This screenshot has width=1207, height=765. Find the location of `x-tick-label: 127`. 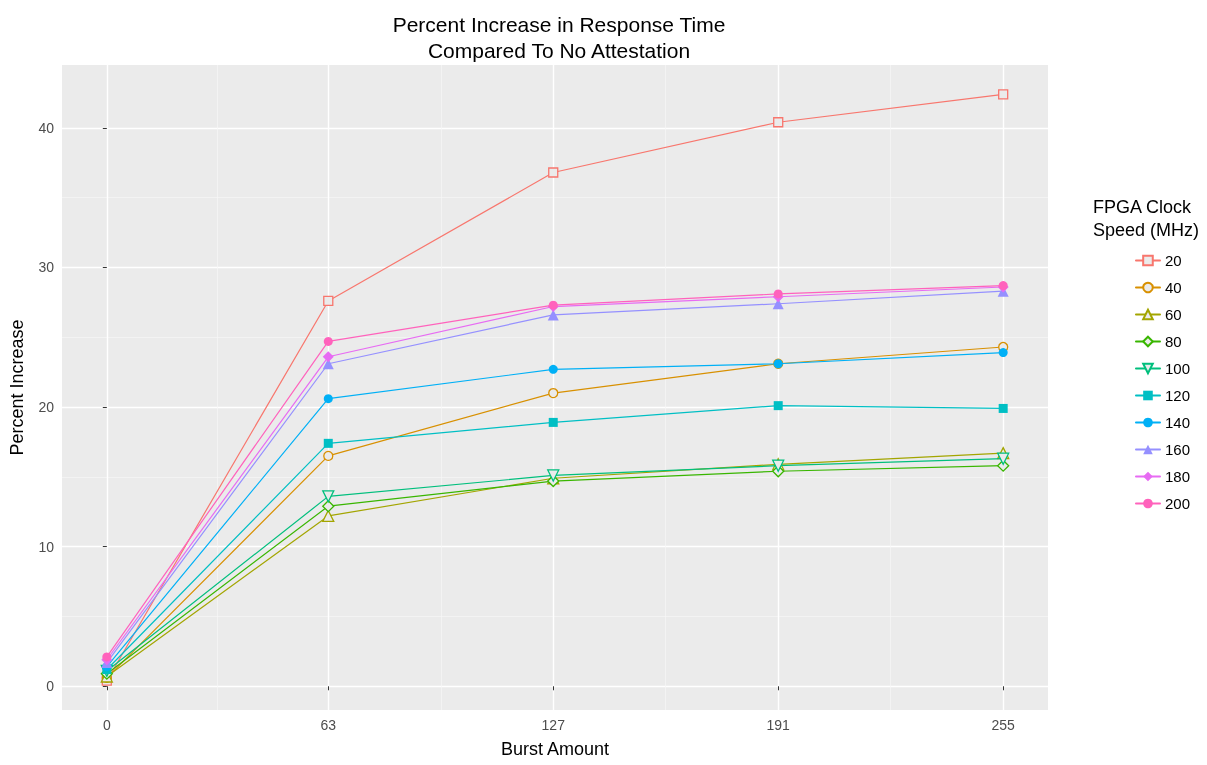

x-tick-label: 127 is located at coordinates (553, 725).